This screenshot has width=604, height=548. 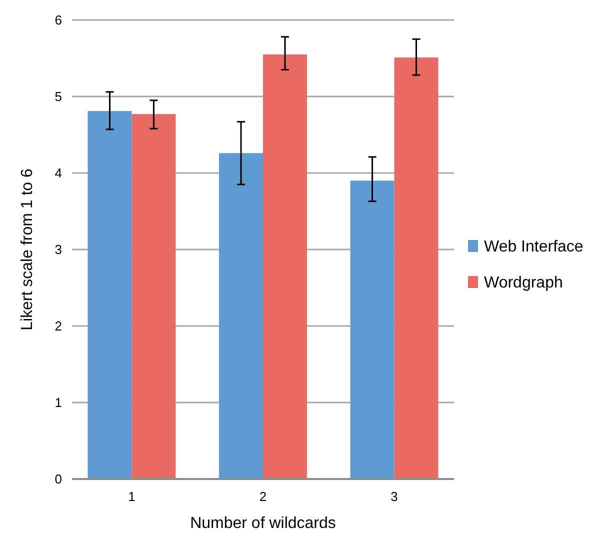 What do you see at coordinates (27, 249) in the screenshot?
I see `y-axis-title: Likert scale from 1 to 6` at bounding box center [27, 249].